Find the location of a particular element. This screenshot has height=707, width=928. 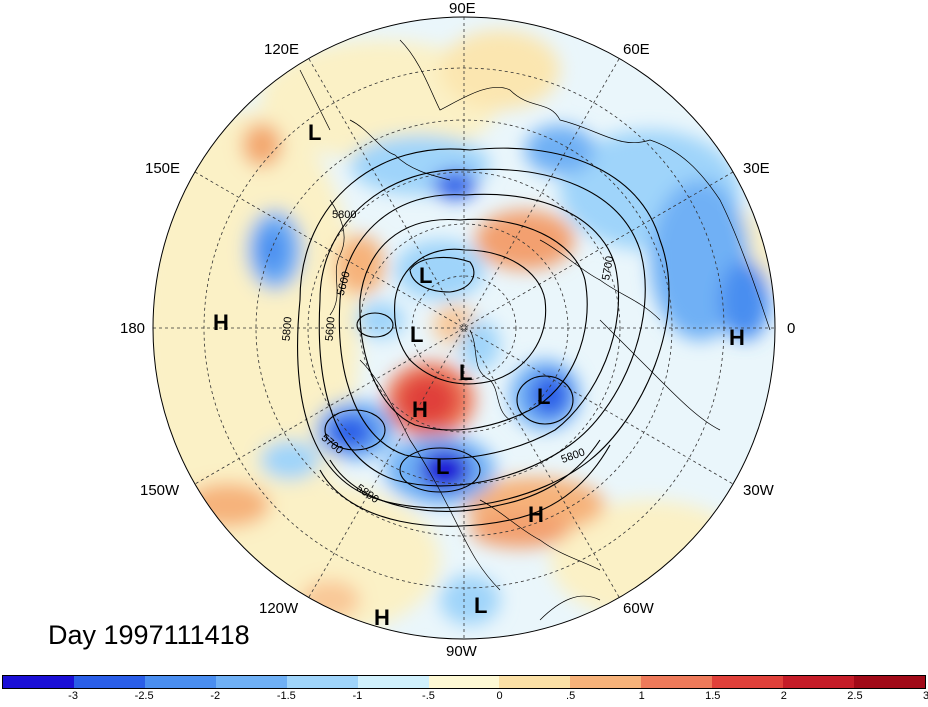

colorbar-tick-label: .5 is located at coordinates (571, 696).